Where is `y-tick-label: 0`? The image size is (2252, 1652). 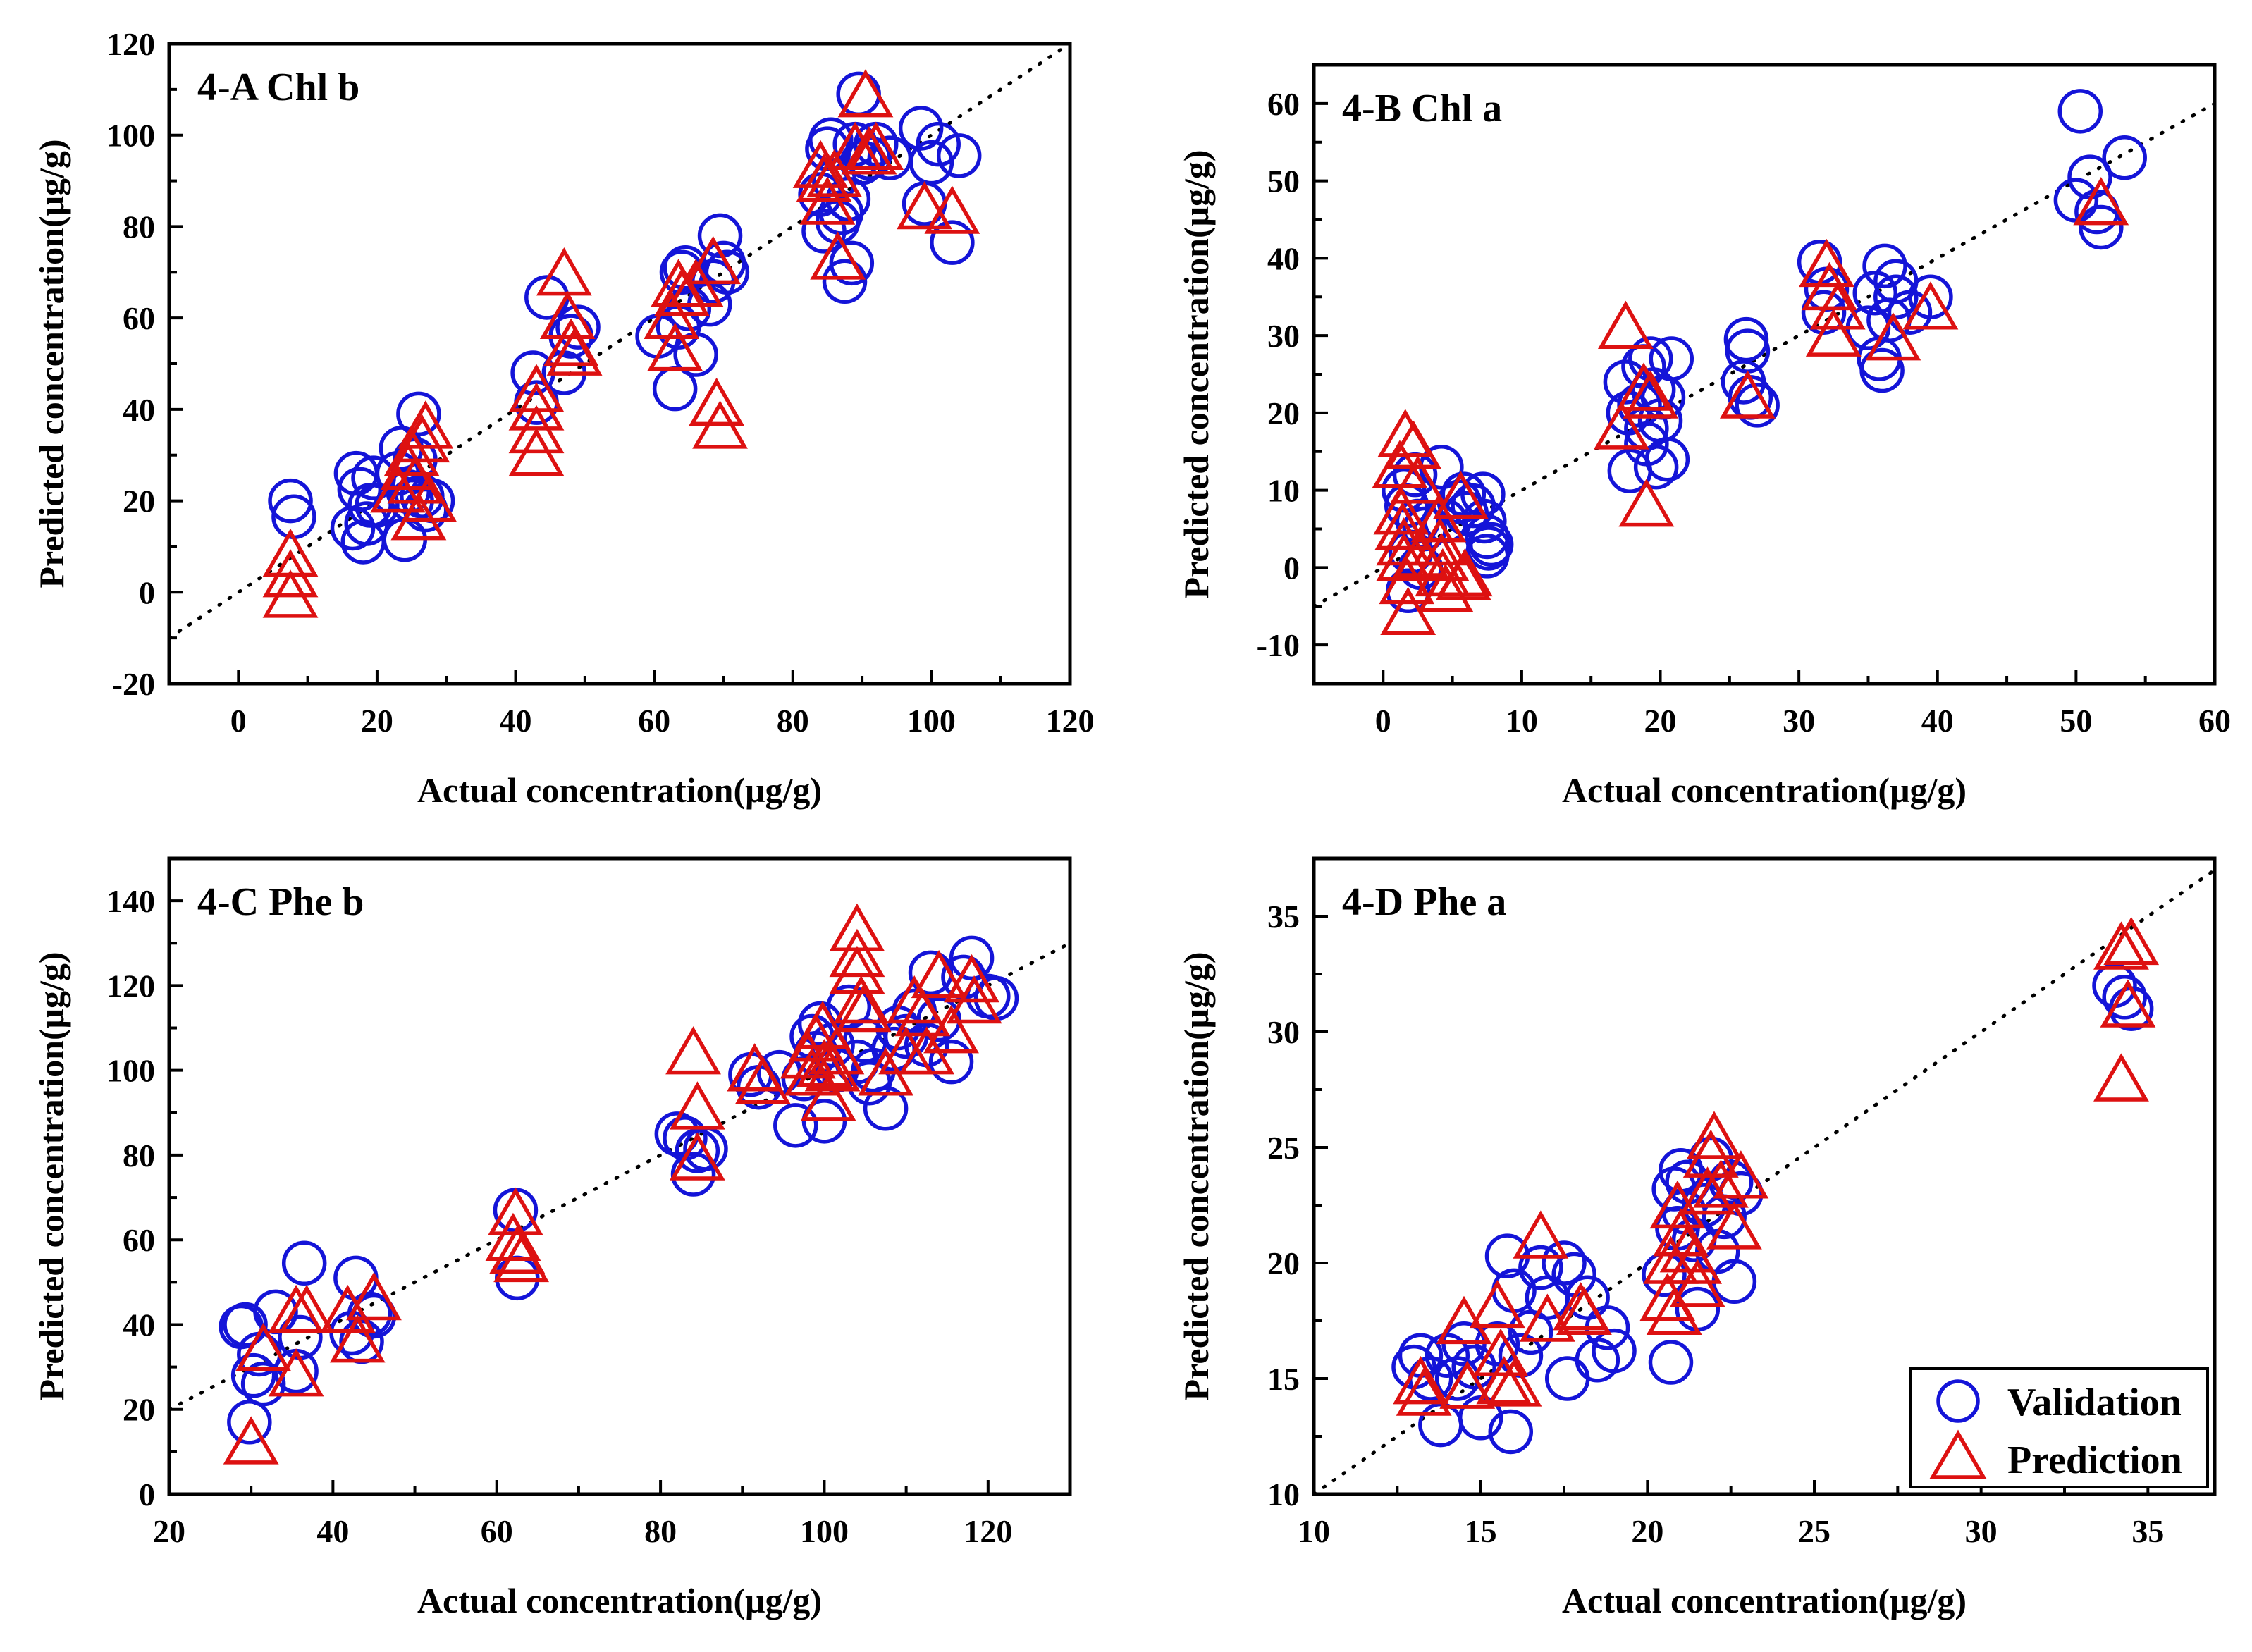
y-tick-label: 0 is located at coordinates (1292, 568).